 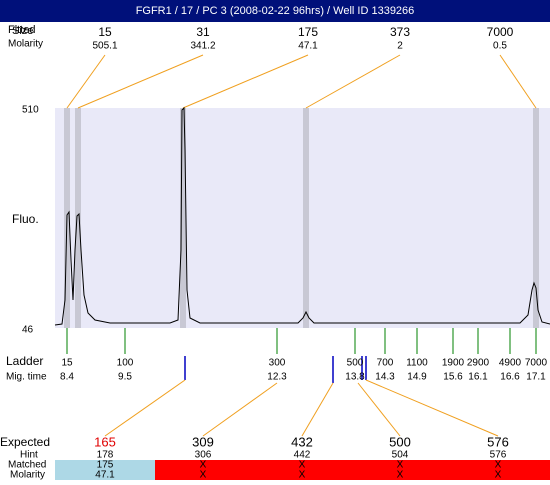 What do you see at coordinates (301, 408) in the screenshot?
I see `expected-connectors` at bounding box center [301, 408].